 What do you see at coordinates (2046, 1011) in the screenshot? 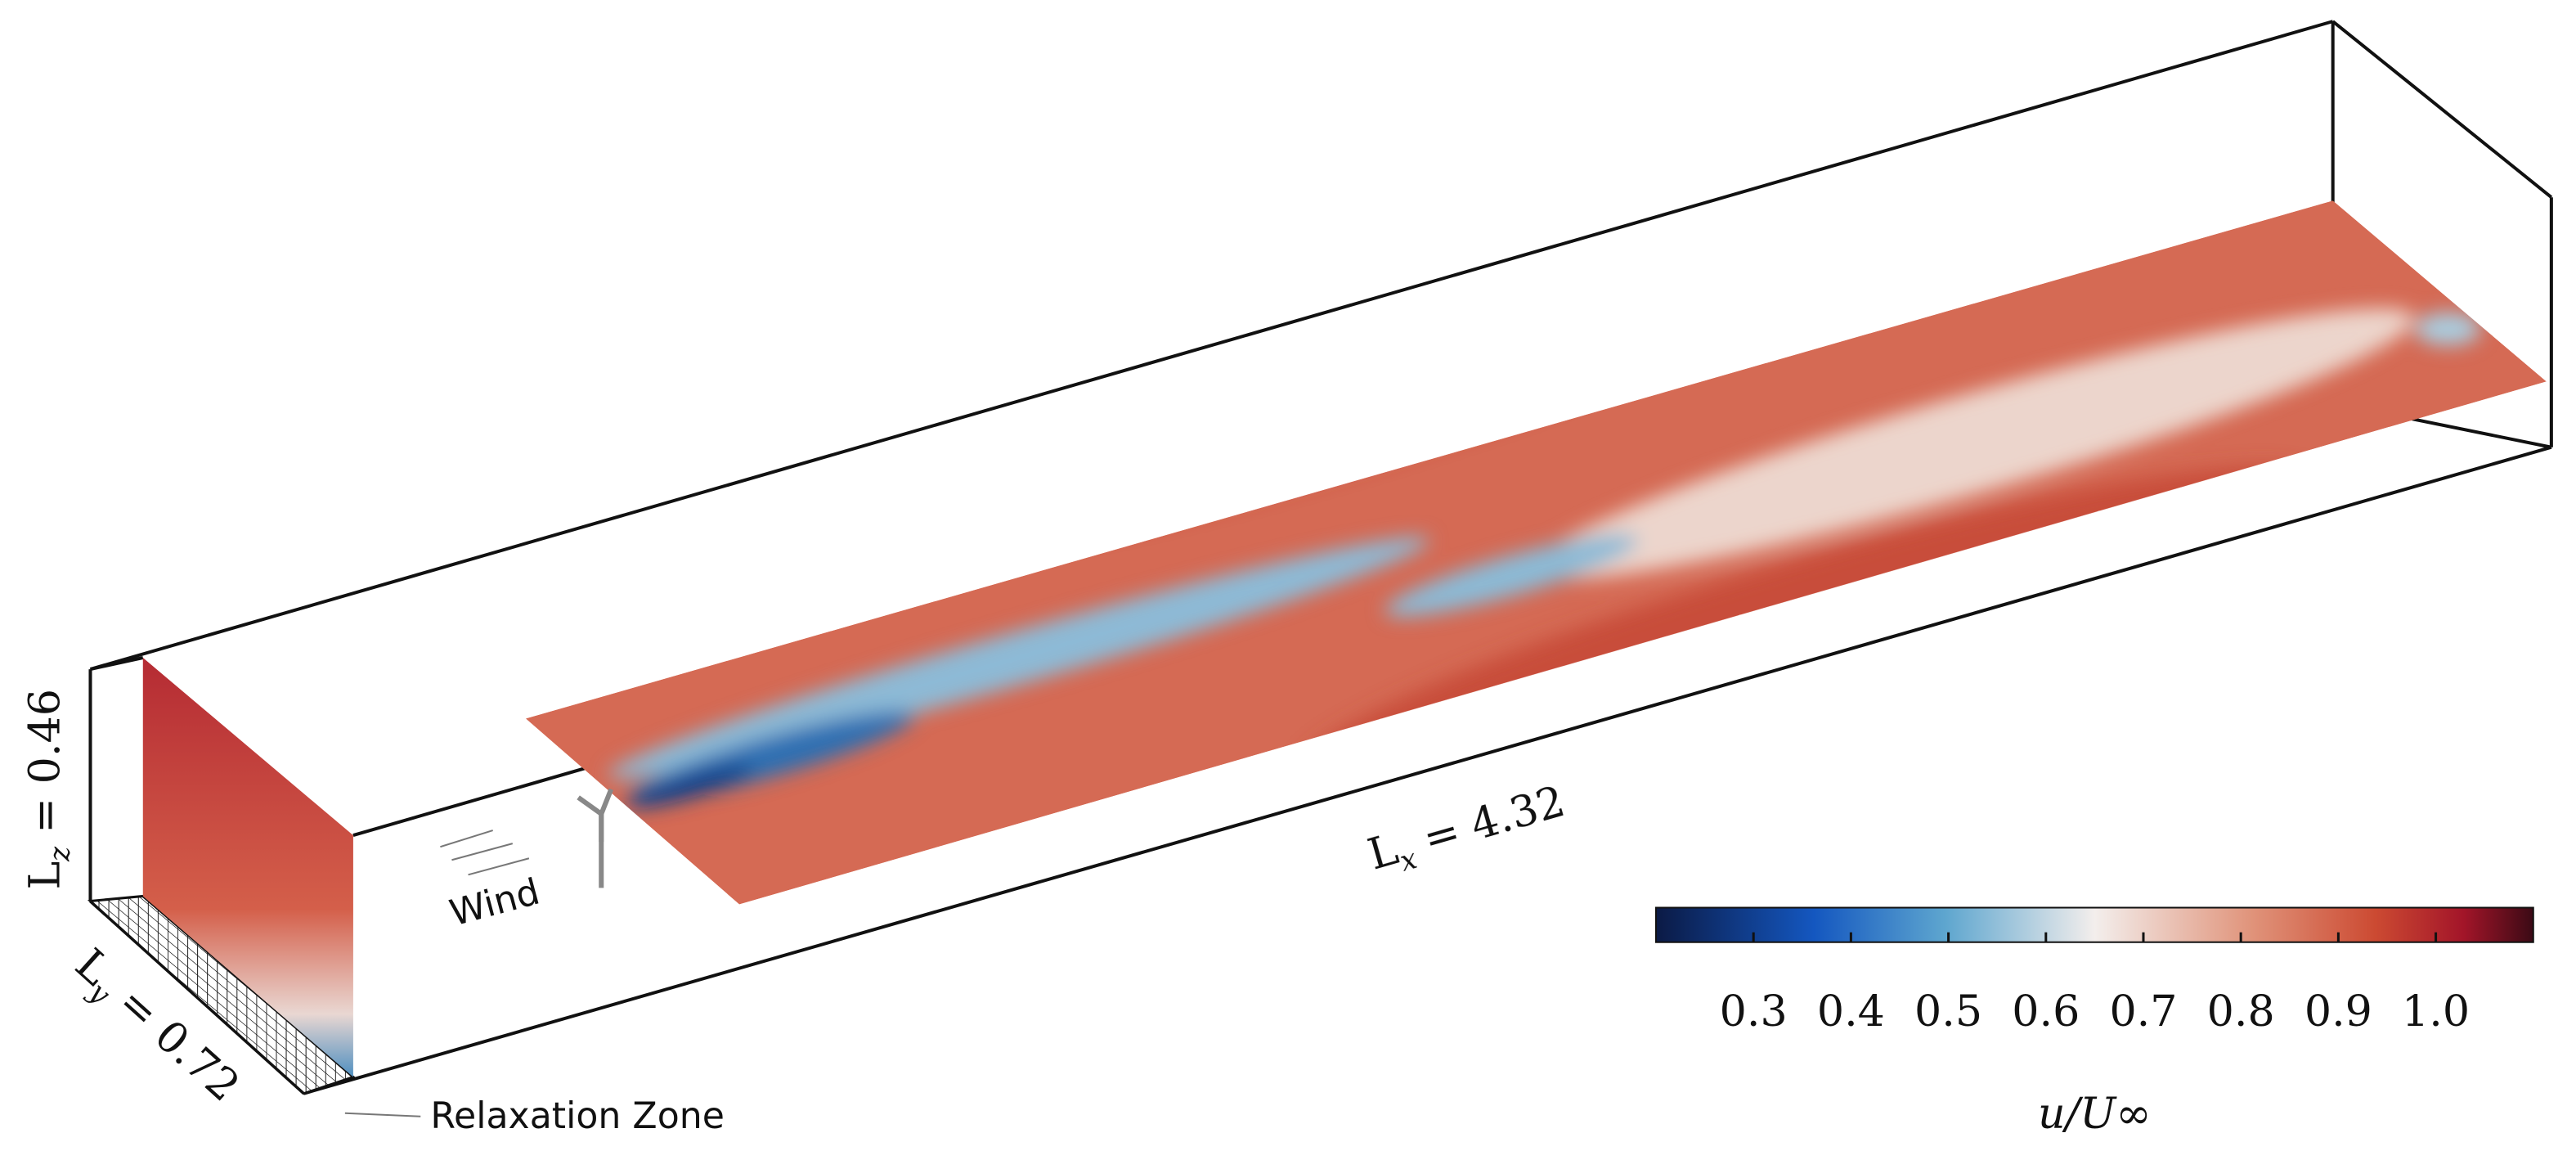
I see `colorbar-tick-label: 0.6` at bounding box center [2046, 1011].